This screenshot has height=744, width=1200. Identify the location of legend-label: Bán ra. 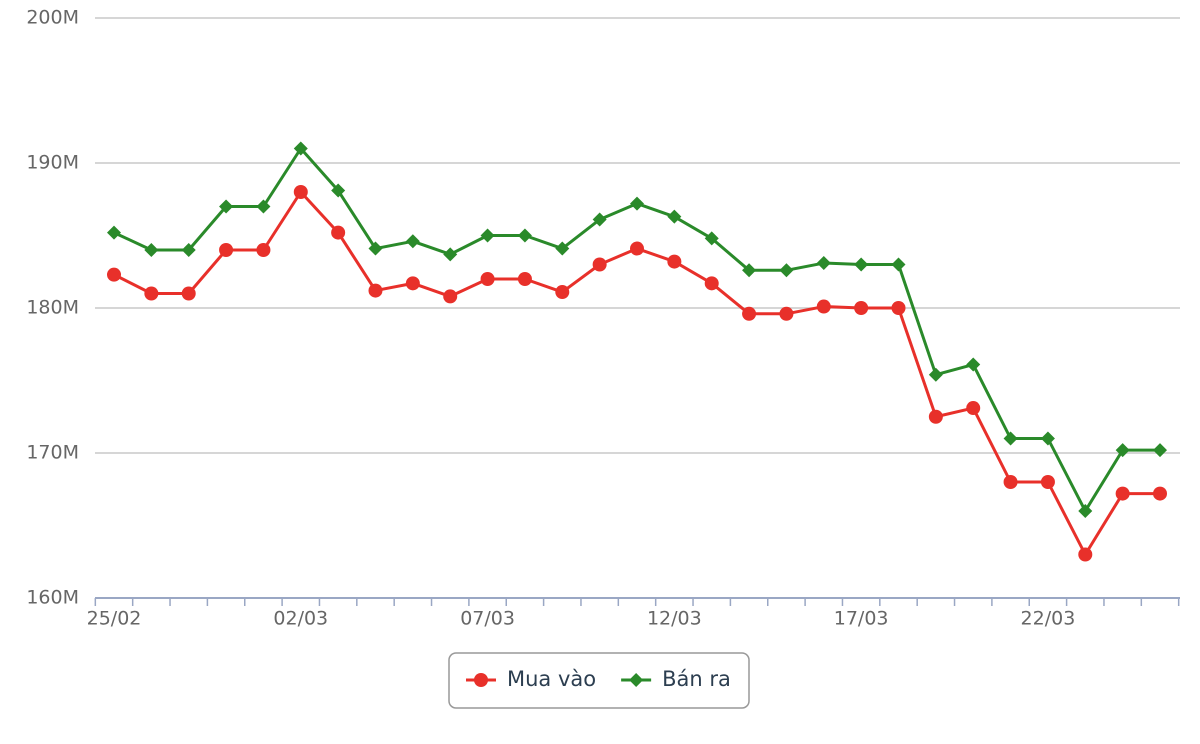
(696, 679).